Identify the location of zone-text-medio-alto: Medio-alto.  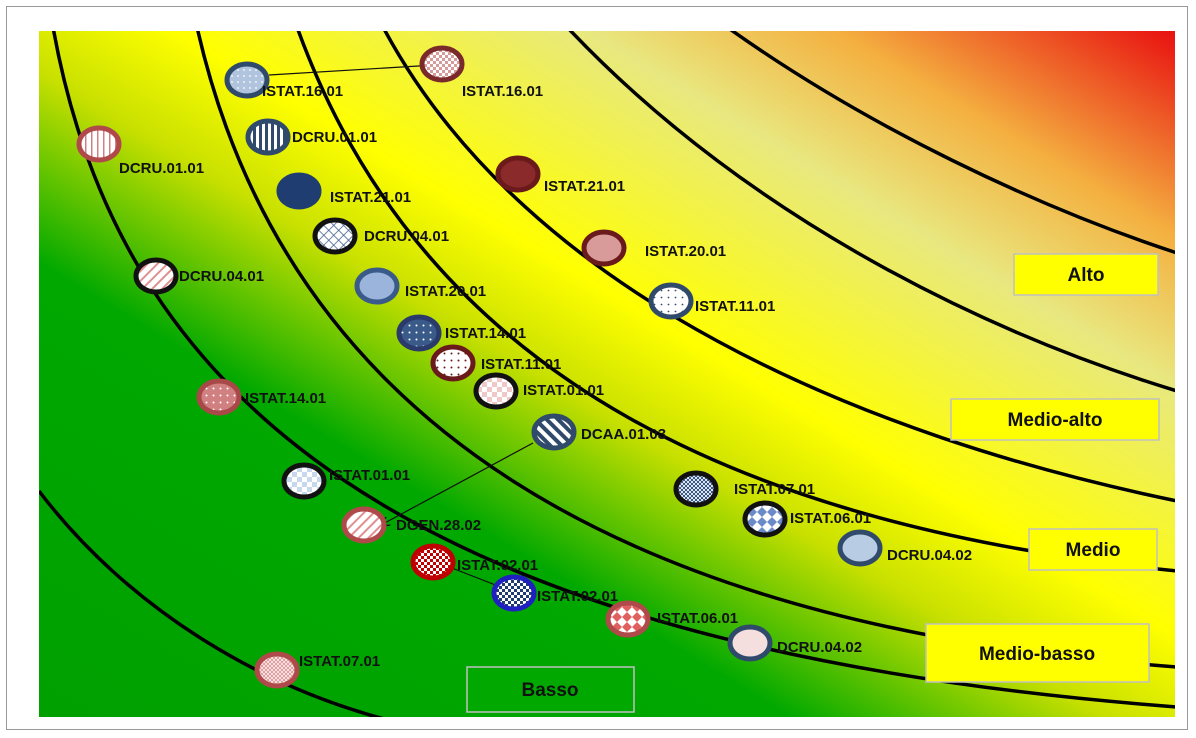
(1055, 420).